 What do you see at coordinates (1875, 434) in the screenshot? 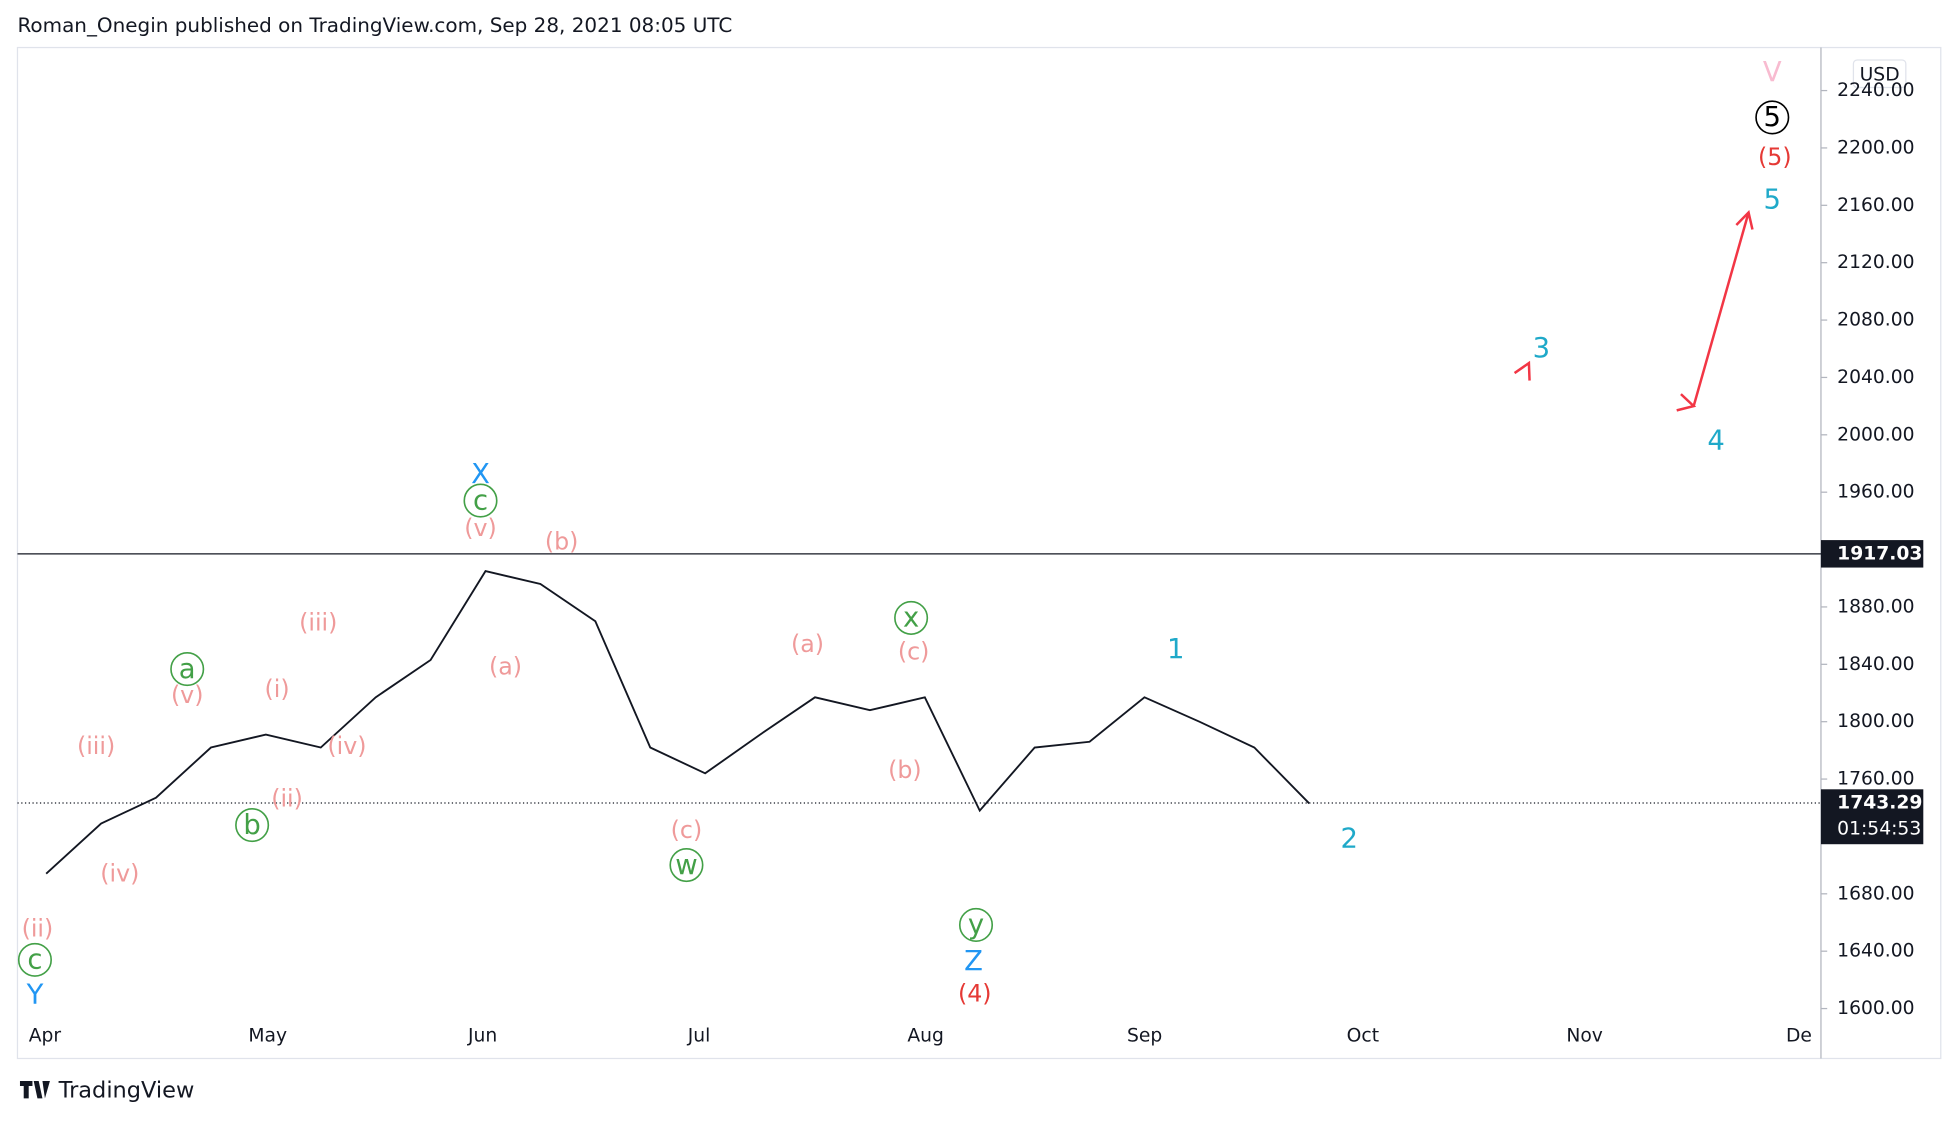
I see `y-tick-label: 2000.00` at bounding box center [1875, 434].